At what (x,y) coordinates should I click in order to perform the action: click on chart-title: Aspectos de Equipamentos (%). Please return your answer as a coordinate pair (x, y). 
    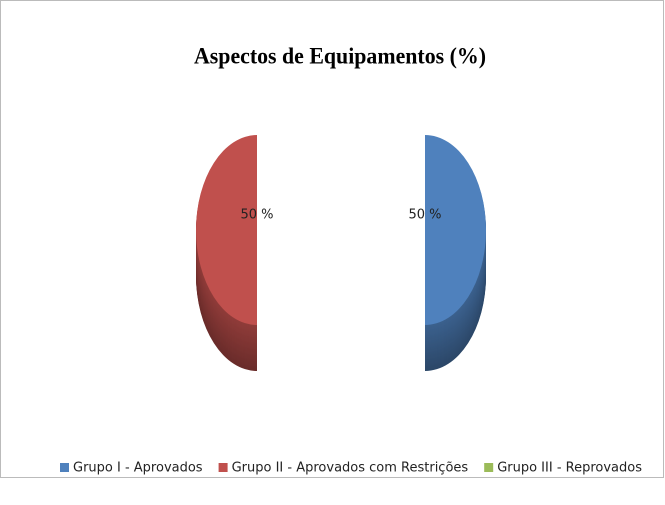
    Looking at the image, I should click on (340, 55).